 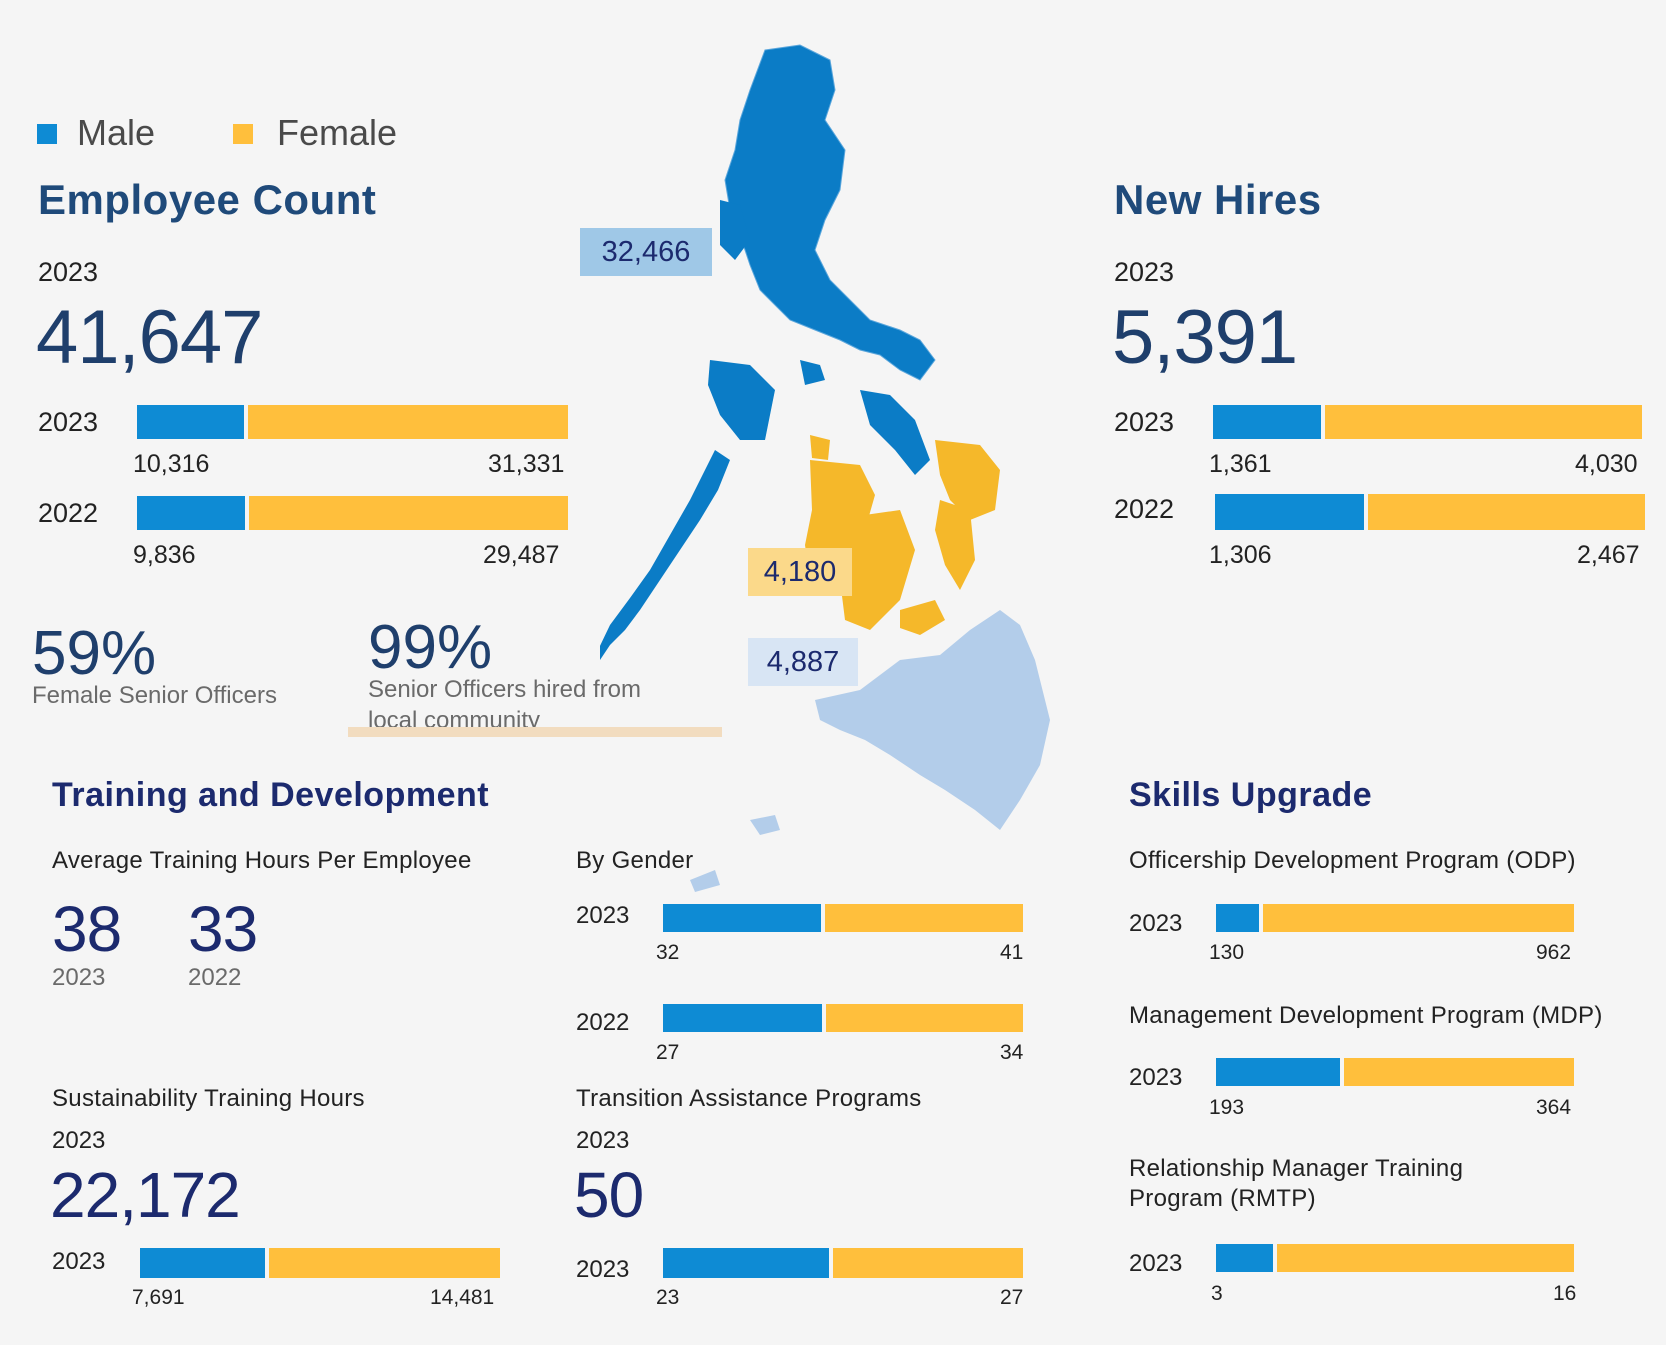 What do you see at coordinates (94, 653) in the screenshot?
I see `female-senior-value: 59%` at bounding box center [94, 653].